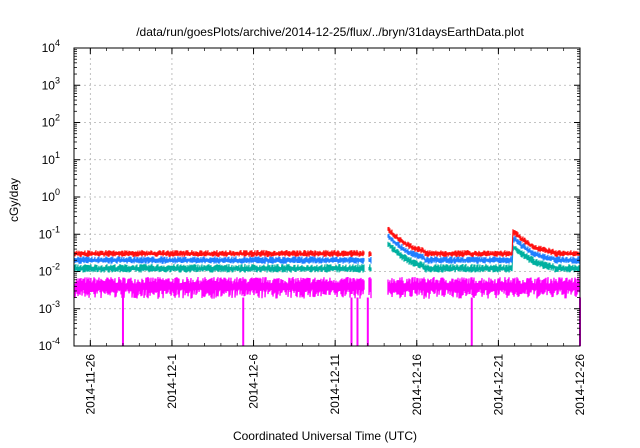 This screenshot has height=448, width=640. What do you see at coordinates (49, 344) in the screenshot?
I see `y-tick-label: 10⁻⁴` at bounding box center [49, 344].